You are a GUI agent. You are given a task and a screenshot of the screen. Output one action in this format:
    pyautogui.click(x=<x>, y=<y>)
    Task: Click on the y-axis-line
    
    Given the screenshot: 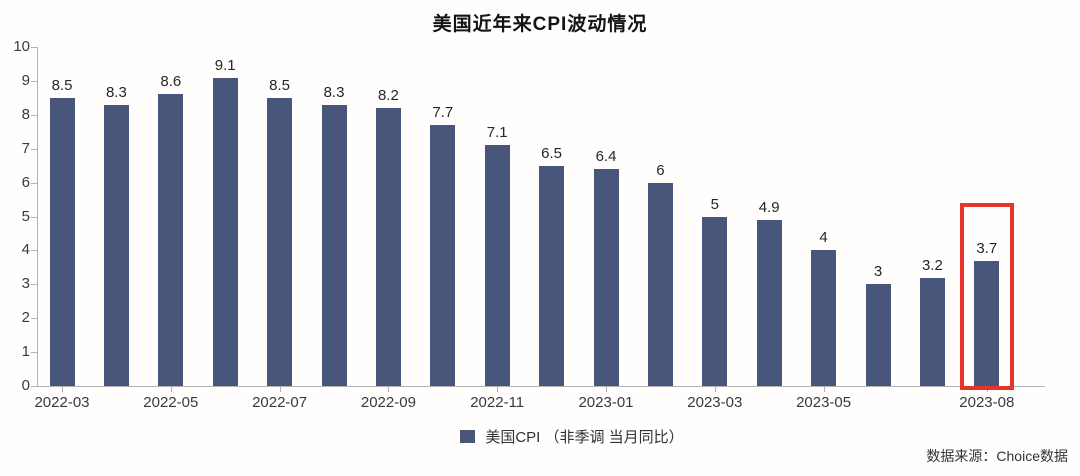 What is the action you would take?
    pyautogui.click(x=37, y=216)
    